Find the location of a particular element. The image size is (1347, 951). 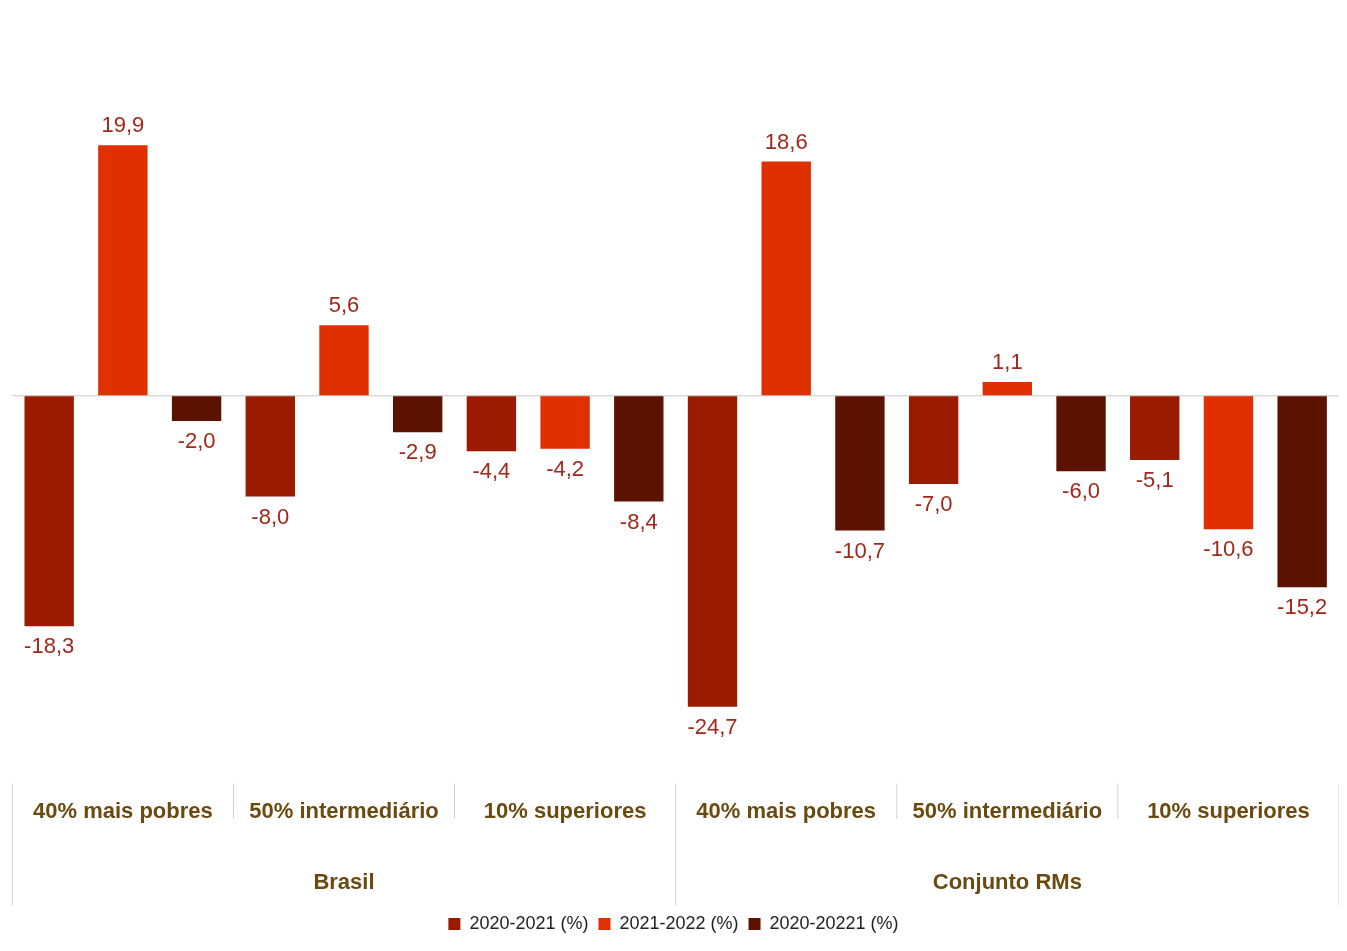

legend-label: 2020-2021 (%) is located at coordinates (529, 922).